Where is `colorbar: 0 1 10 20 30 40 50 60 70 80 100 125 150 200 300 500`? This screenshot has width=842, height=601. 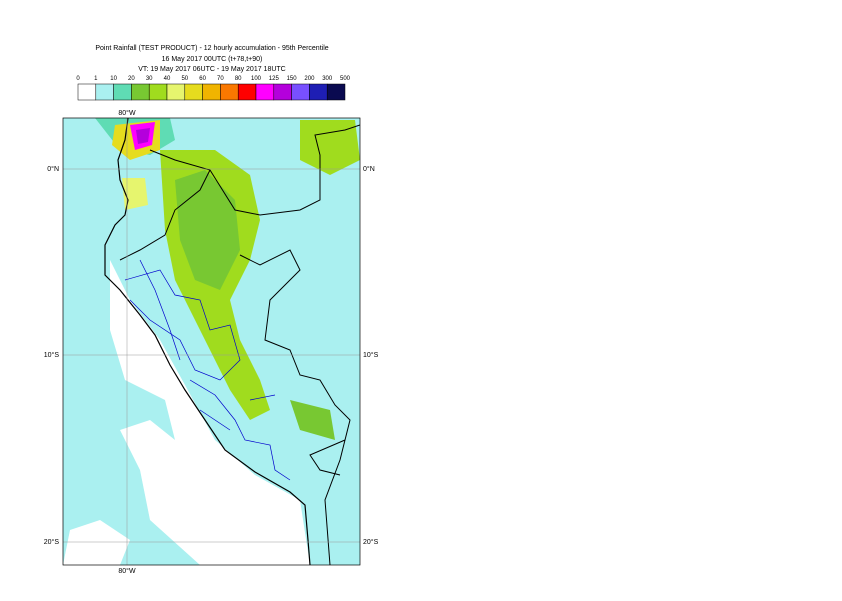
colorbar: 0 1 10 20 30 40 50 60 70 80 100 125 150 200 300 500 is located at coordinates (213, 88).